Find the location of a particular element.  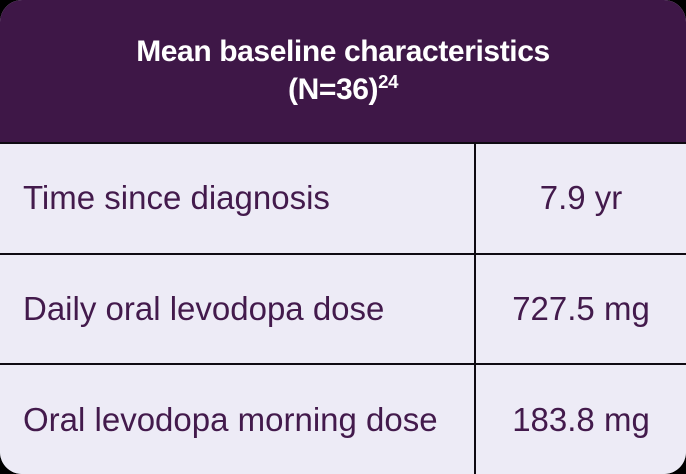

header-title-line2: (N=36)24 is located at coordinates (343, 90).